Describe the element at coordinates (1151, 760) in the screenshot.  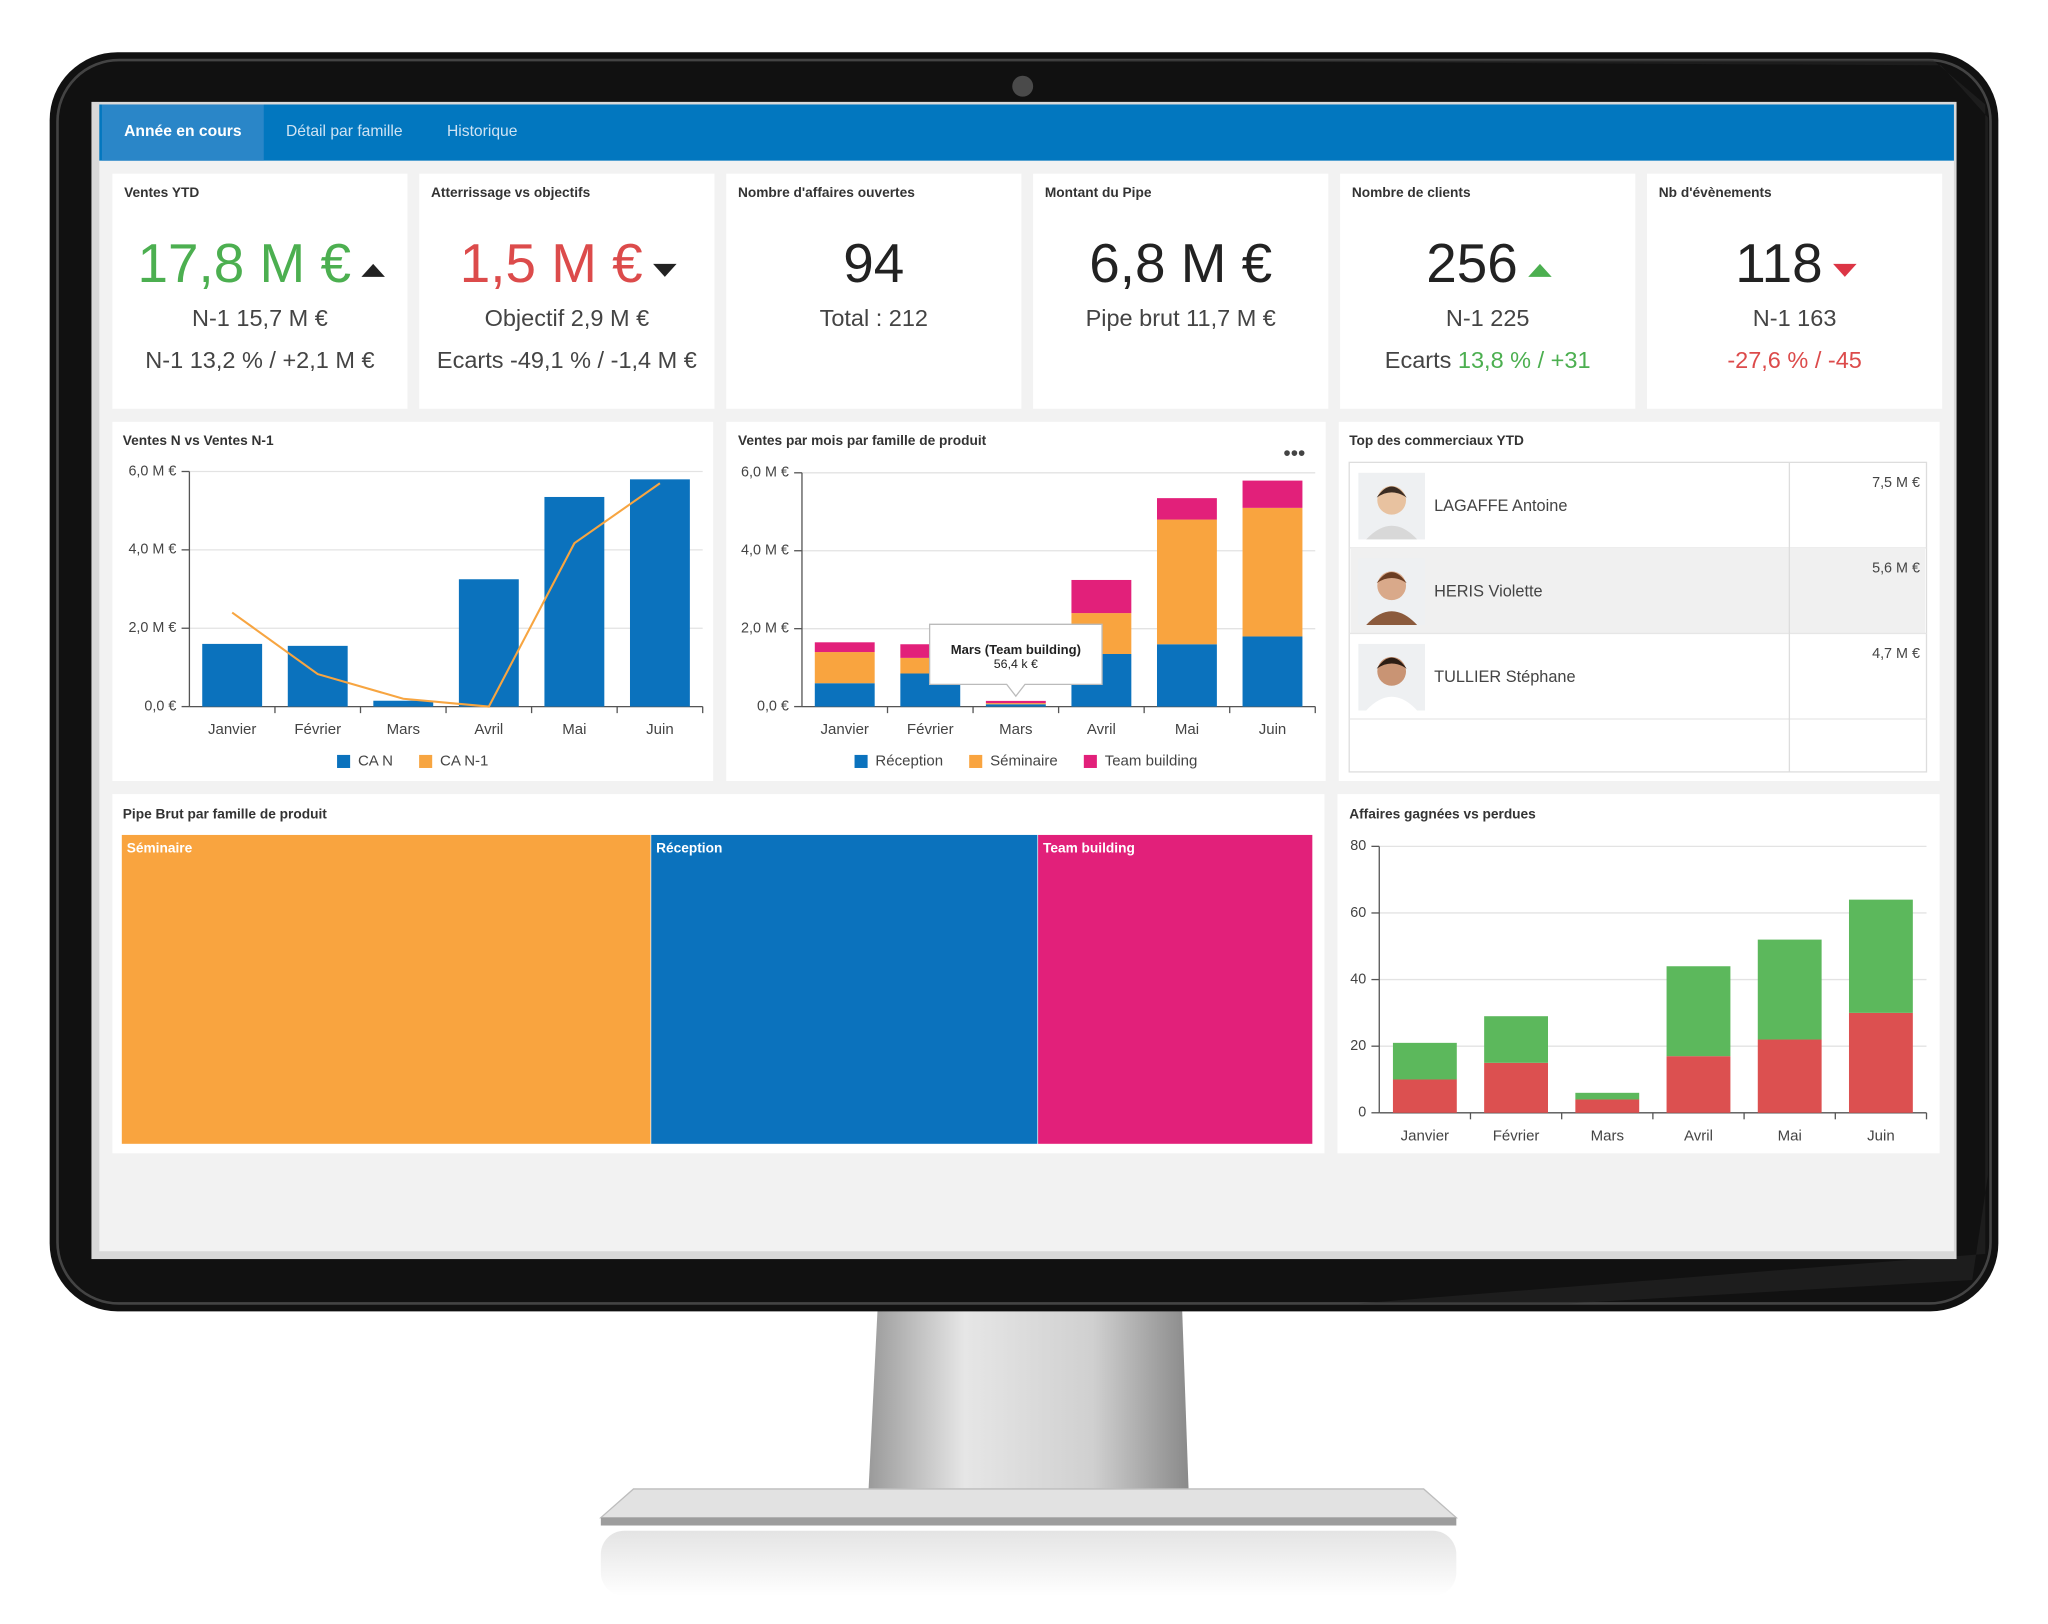
I see `legend-label: Team building` at that location.